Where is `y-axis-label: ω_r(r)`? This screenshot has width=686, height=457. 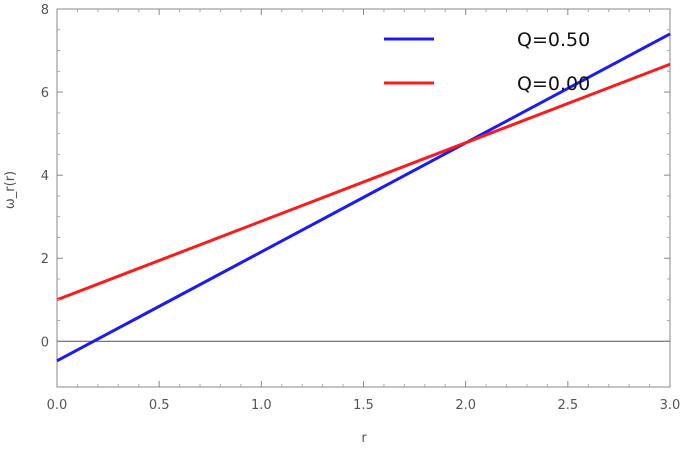
y-axis-label: ω_r(r) is located at coordinates (10, 190).